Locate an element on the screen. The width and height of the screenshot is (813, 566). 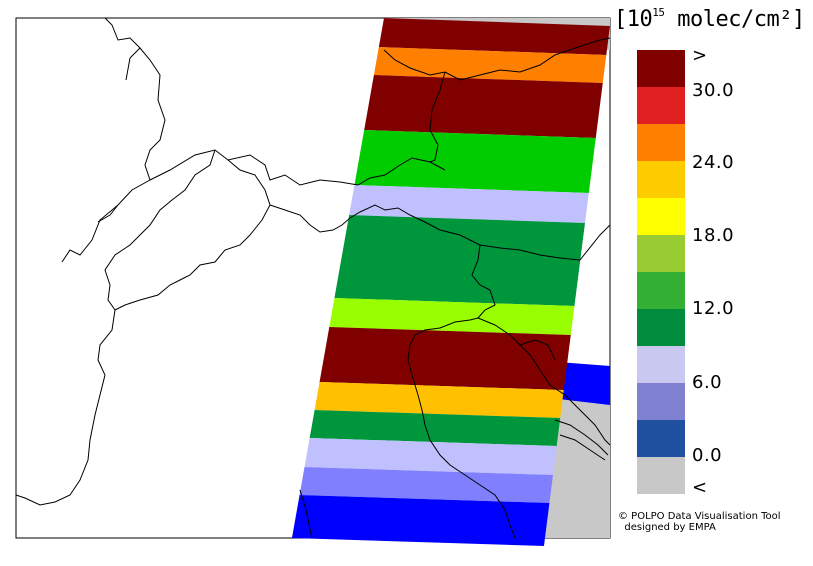
legend-label: 6.0 is located at coordinates (707, 382).